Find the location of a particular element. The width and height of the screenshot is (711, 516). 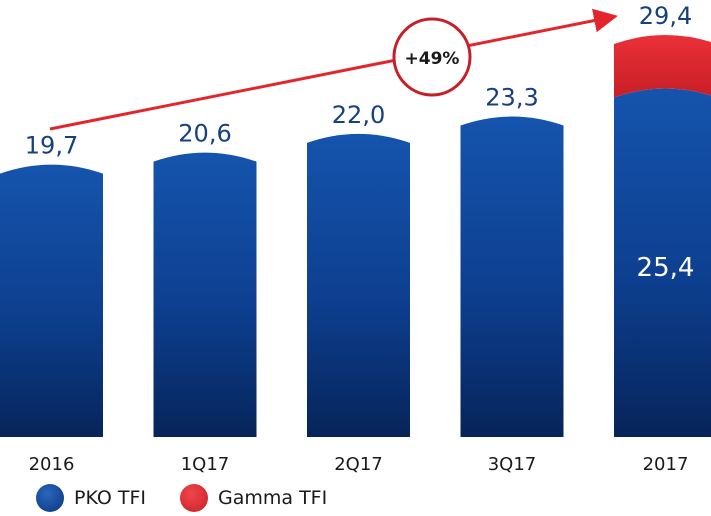

legend-swatch-gamma-tfi is located at coordinates (194, 498).